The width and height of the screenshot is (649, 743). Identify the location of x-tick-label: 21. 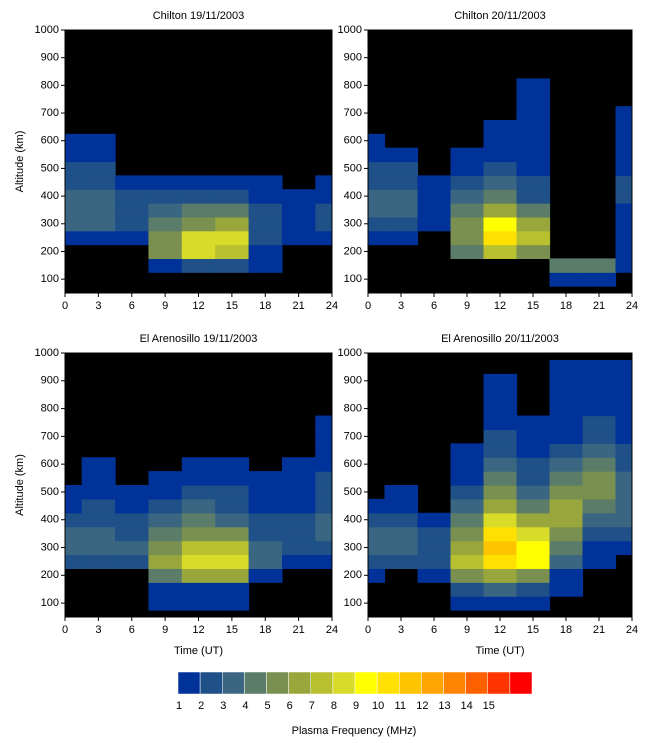
(299, 306).